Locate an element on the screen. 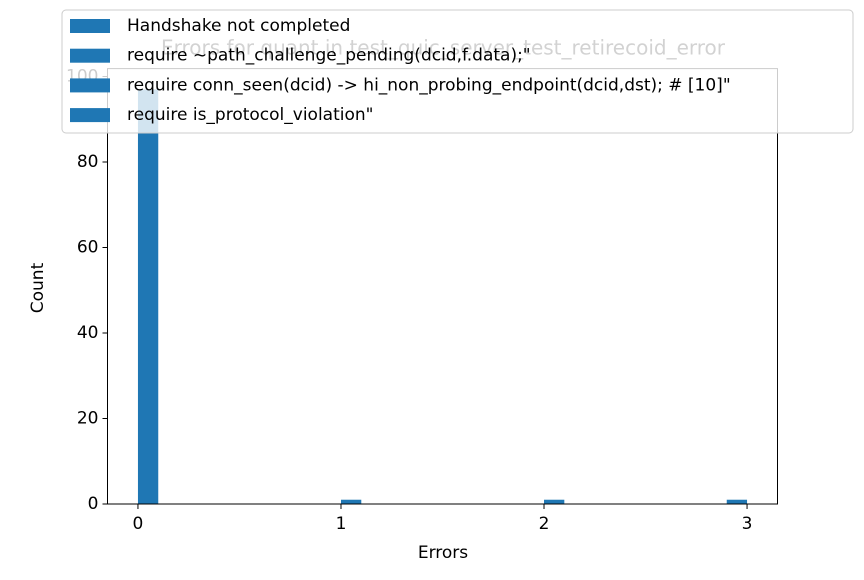  x-tick-label: 3 is located at coordinates (747, 524).